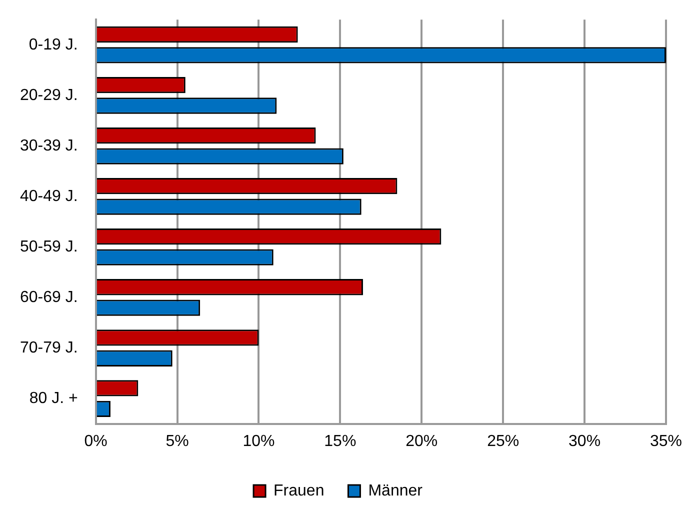  Describe the element at coordinates (49, 347) in the screenshot. I see `y-tick-label: 70-79 J.` at that location.